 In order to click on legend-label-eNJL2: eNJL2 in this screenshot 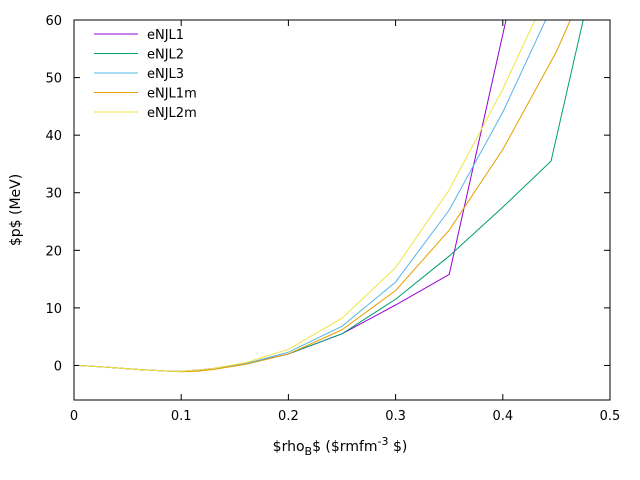, I will do `click(165, 55)`.